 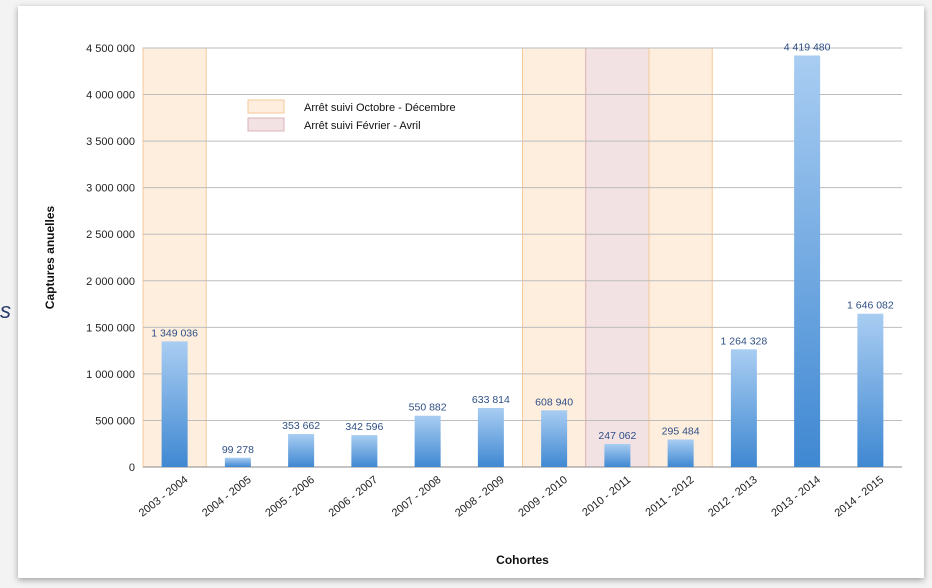 What do you see at coordinates (290, 497) in the screenshot?
I see `x-tick-label: 2005 - 2006` at bounding box center [290, 497].